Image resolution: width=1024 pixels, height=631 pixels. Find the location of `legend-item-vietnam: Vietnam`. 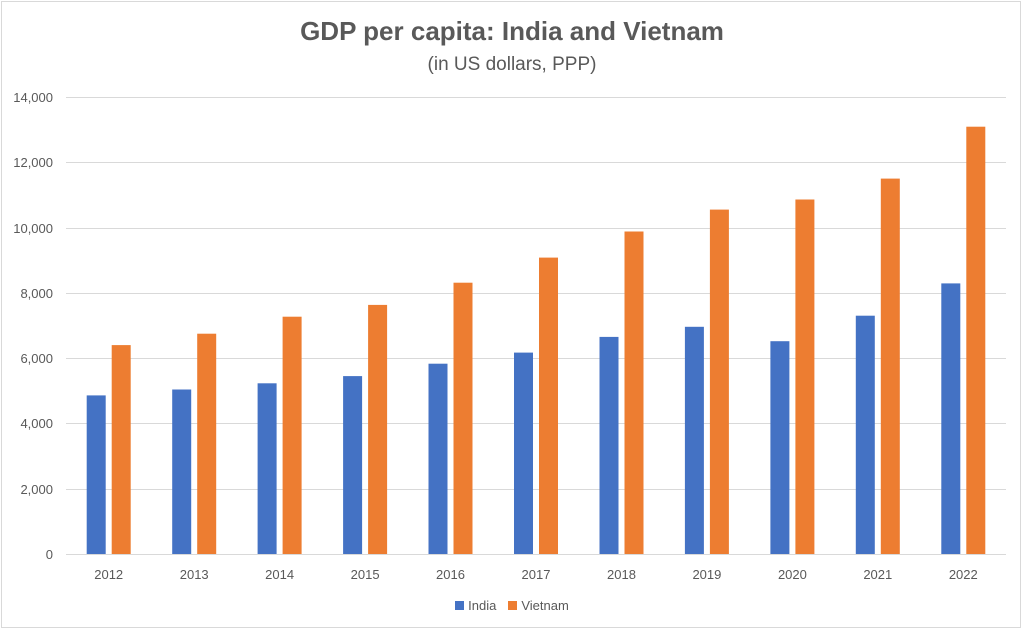

legend-item-vietnam: Vietnam is located at coordinates (538, 605).